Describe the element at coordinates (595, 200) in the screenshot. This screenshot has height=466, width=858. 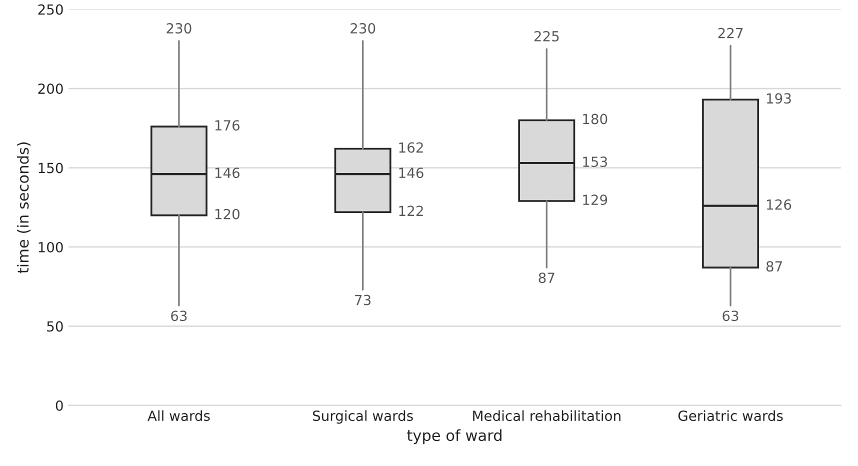
I see `annotation: 129` at that location.